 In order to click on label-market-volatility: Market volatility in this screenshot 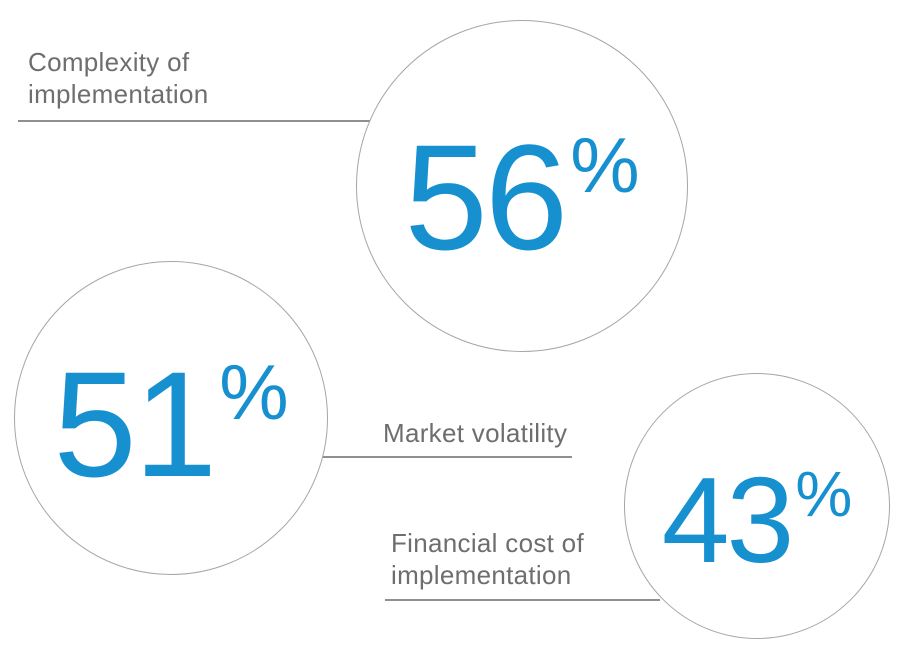, I will do `click(475, 433)`.